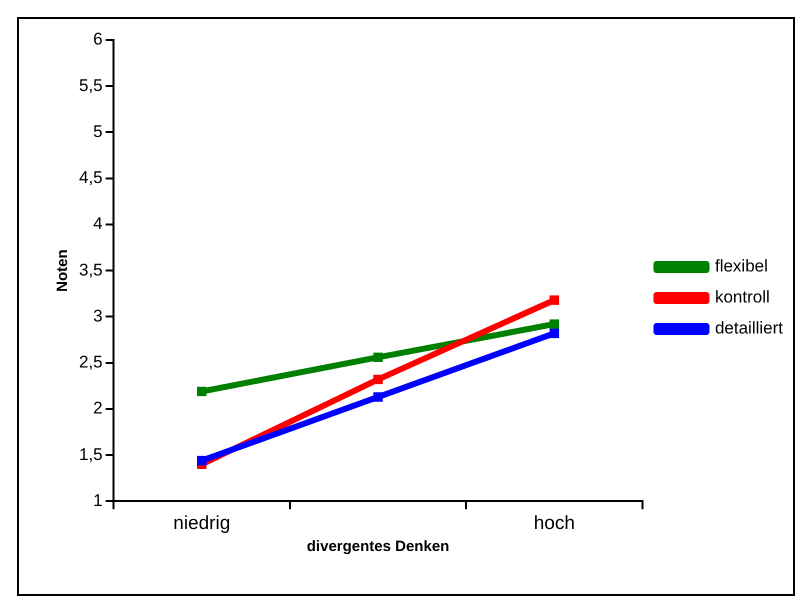 This screenshot has height=596, width=795. I want to click on y-tick-label: 2,5, so click(90, 362).